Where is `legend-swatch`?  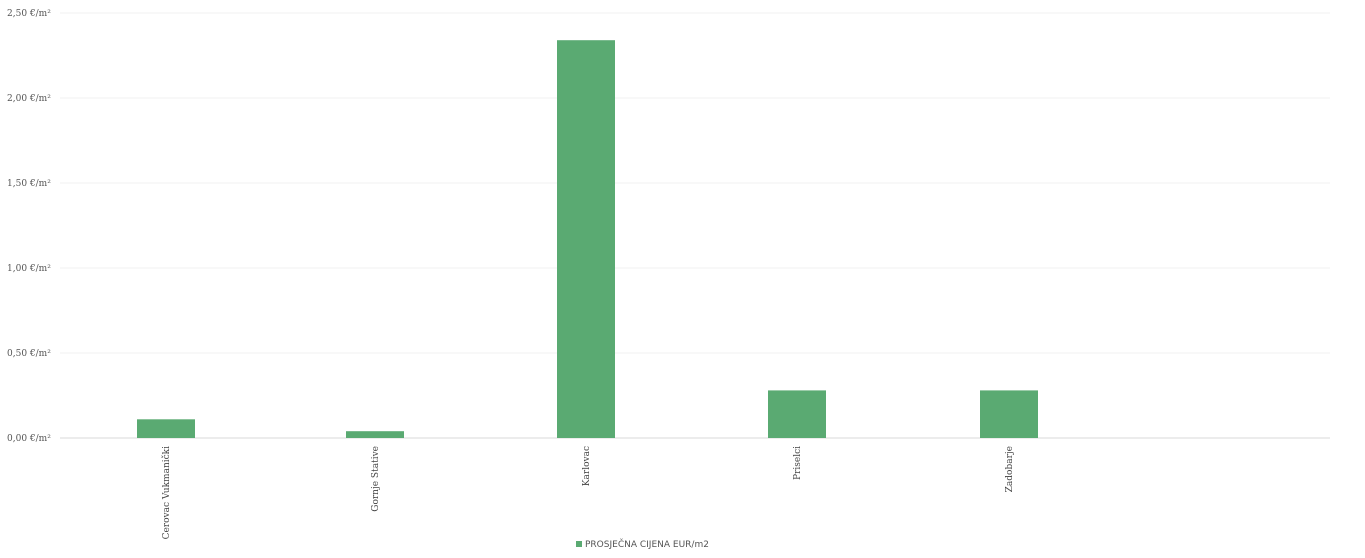
legend-swatch is located at coordinates (579, 544).